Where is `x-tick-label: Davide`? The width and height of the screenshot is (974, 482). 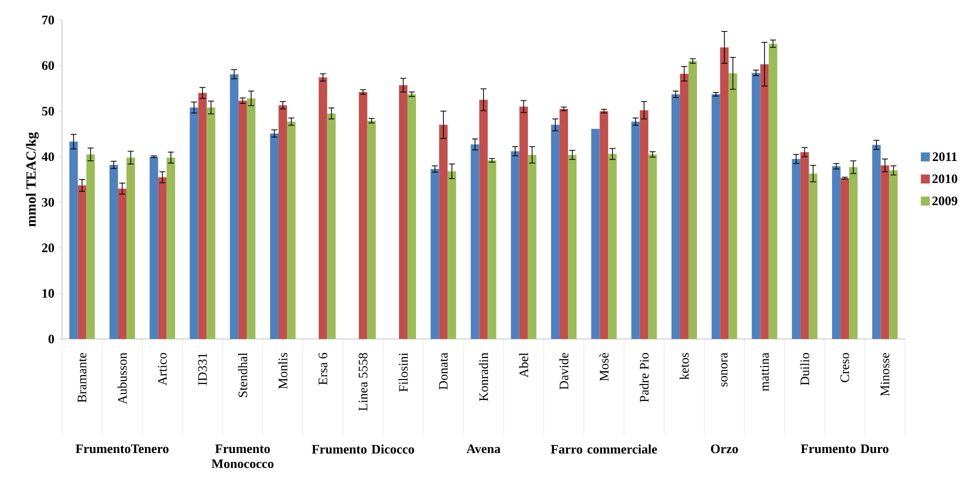 x-tick-label: Davide is located at coordinates (563, 371).